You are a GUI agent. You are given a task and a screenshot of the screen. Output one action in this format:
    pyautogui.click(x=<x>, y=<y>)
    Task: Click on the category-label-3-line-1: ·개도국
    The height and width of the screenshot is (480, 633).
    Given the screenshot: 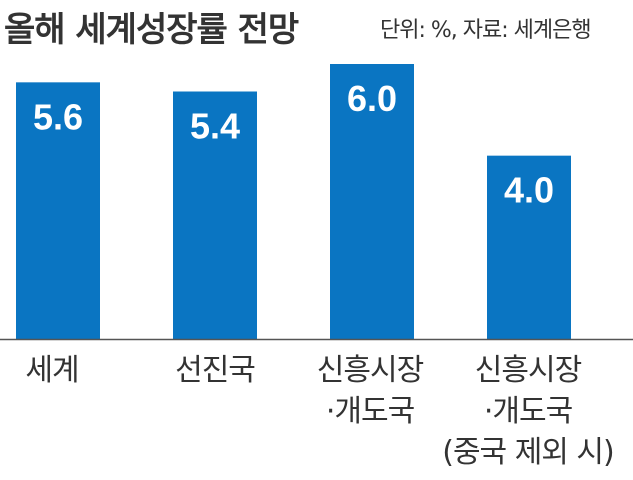 What is the action you would take?
    pyautogui.click(x=528, y=411)
    